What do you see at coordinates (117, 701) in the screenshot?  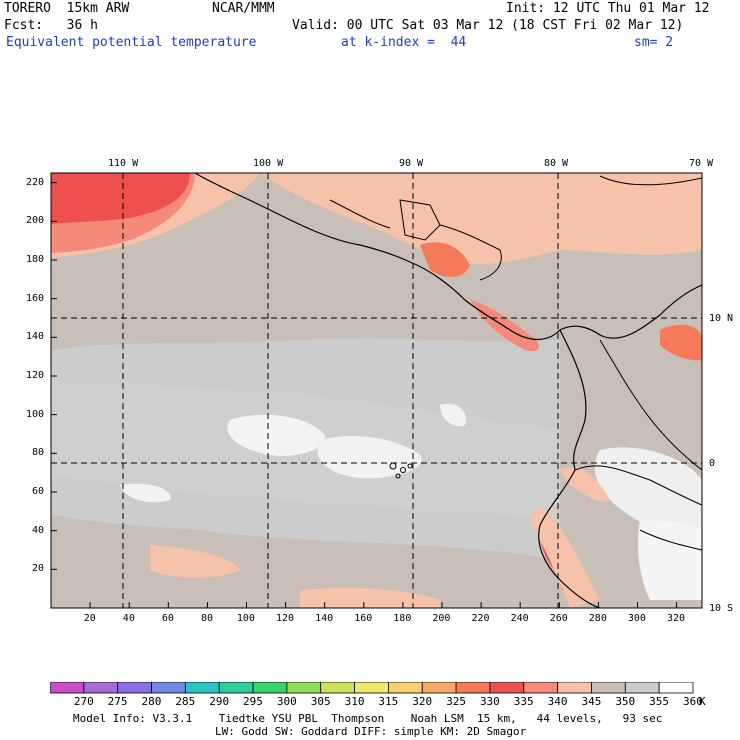 I see `colorbar-label: 275` at bounding box center [117, 701].